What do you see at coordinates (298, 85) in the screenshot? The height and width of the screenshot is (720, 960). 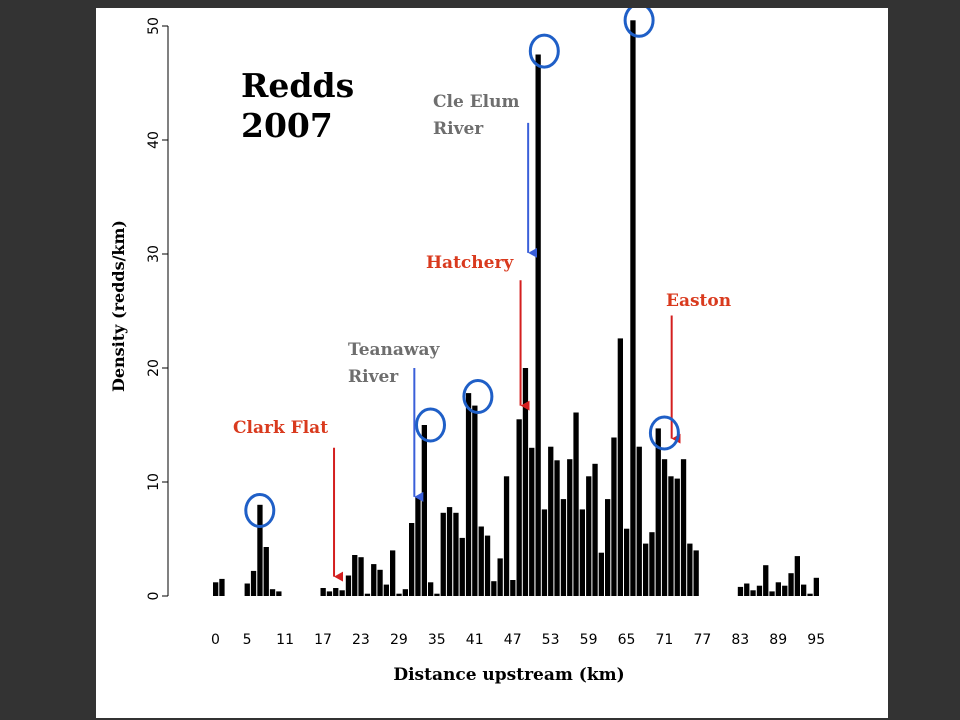 I see `chart-title-line-1: Redds` at bounding box center [298, 85].